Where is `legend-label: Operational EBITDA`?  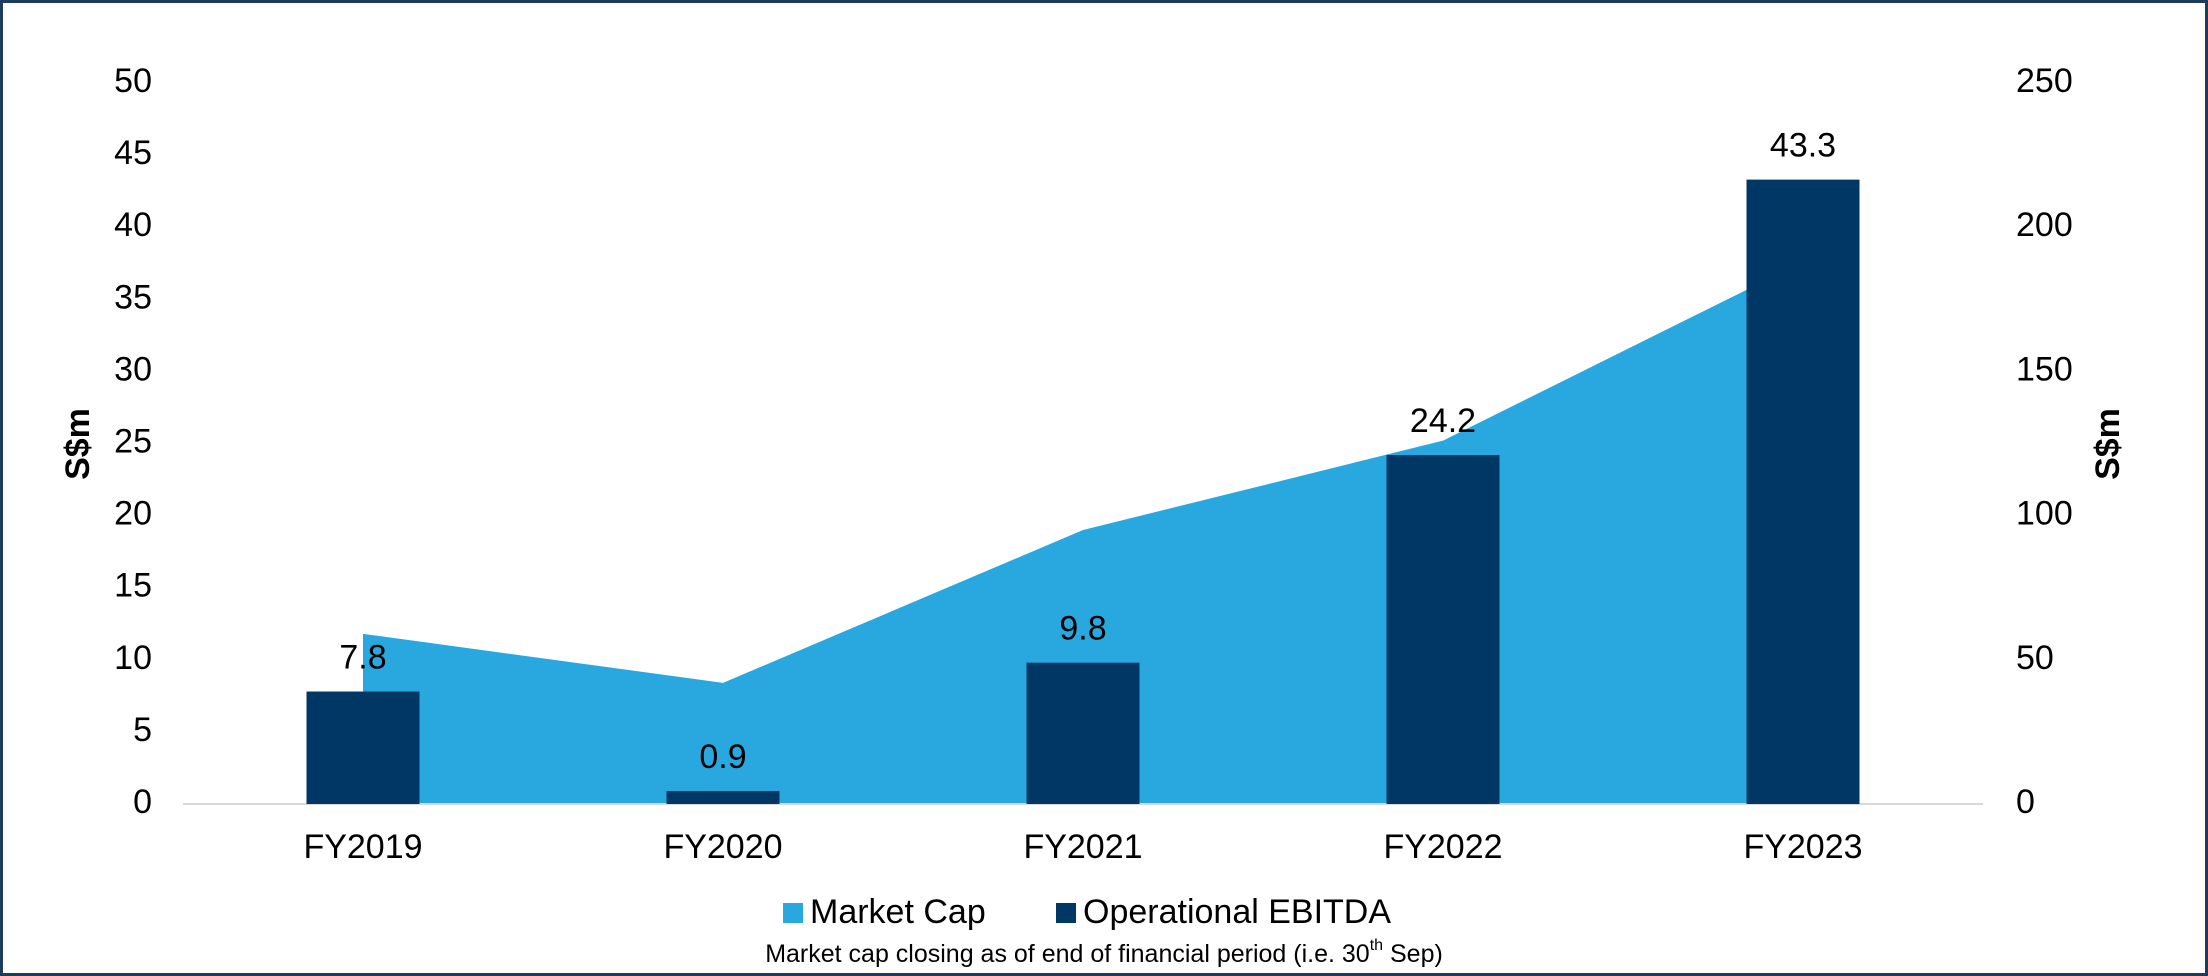
legend-label: Operational EBITDA is located at coordinates (1237, 912).